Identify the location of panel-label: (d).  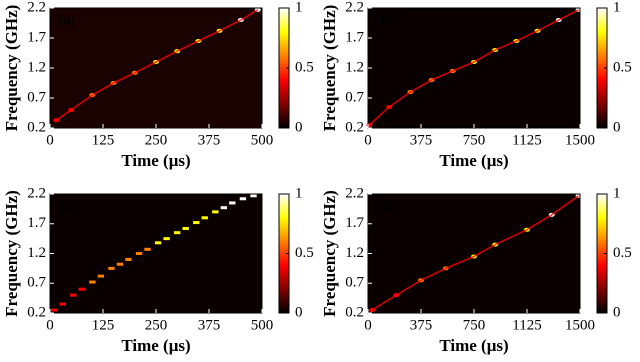
(385, 206).